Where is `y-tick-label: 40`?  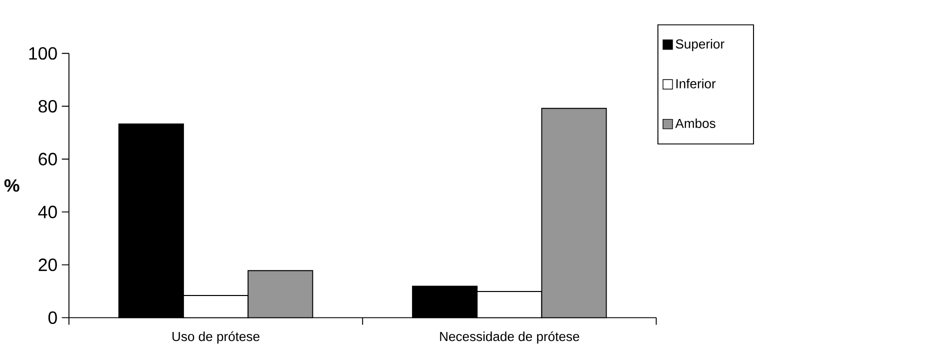
y-tick-label: 40 is located at coordinates (47, 212).